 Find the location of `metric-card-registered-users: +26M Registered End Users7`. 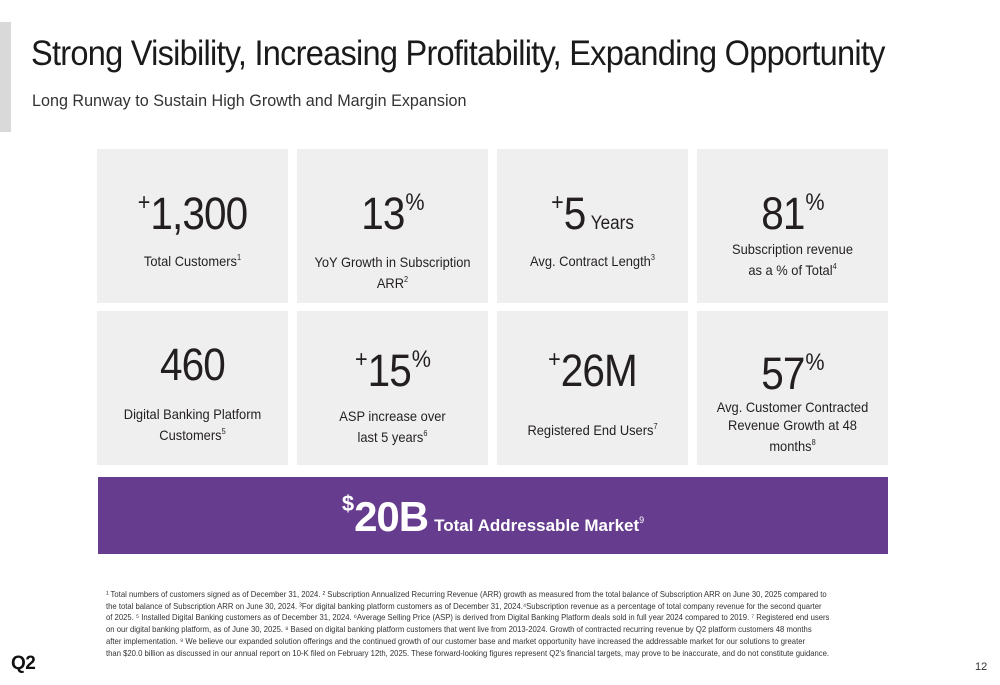

metric-card-registered-users: +26M Registered End Users7 is located at coordinates (592, 388).